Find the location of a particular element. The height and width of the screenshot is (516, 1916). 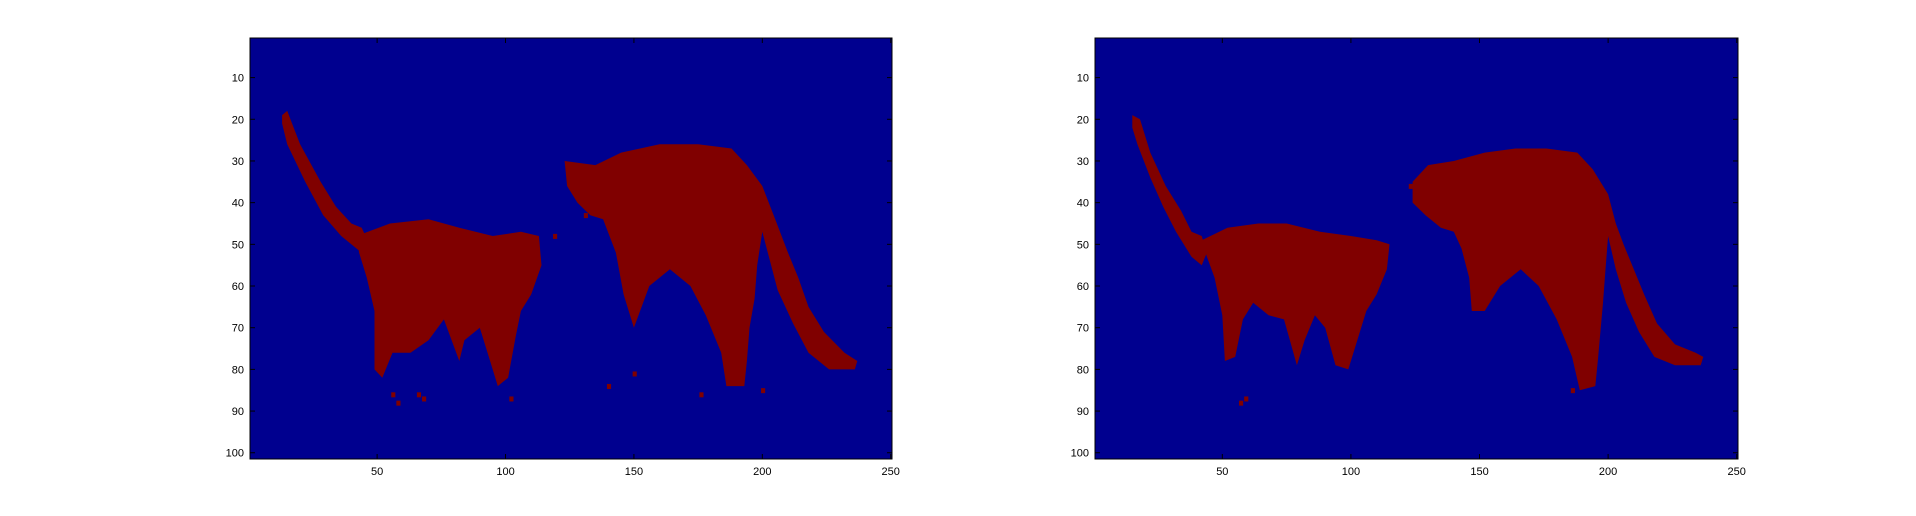

mask-region-tail-left is located at coordinates (1169, 190).